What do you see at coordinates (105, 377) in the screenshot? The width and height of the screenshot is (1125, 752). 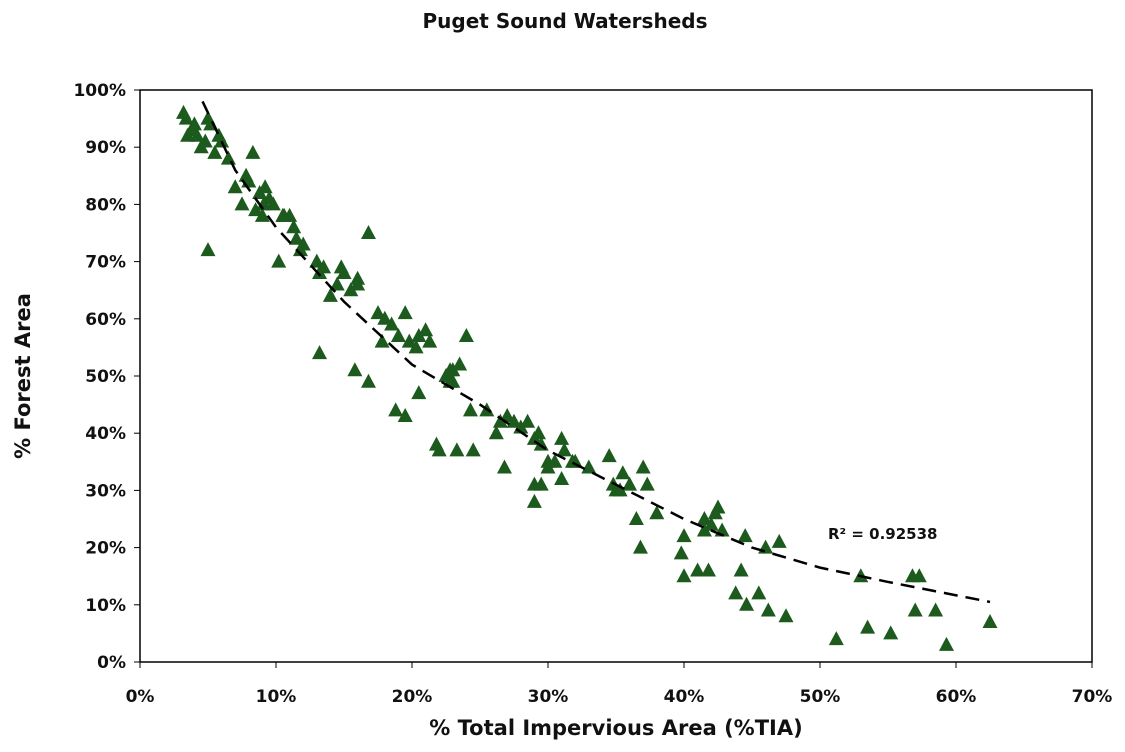 I see `y-tick-label: 50%` at bounding box center [105, 377].